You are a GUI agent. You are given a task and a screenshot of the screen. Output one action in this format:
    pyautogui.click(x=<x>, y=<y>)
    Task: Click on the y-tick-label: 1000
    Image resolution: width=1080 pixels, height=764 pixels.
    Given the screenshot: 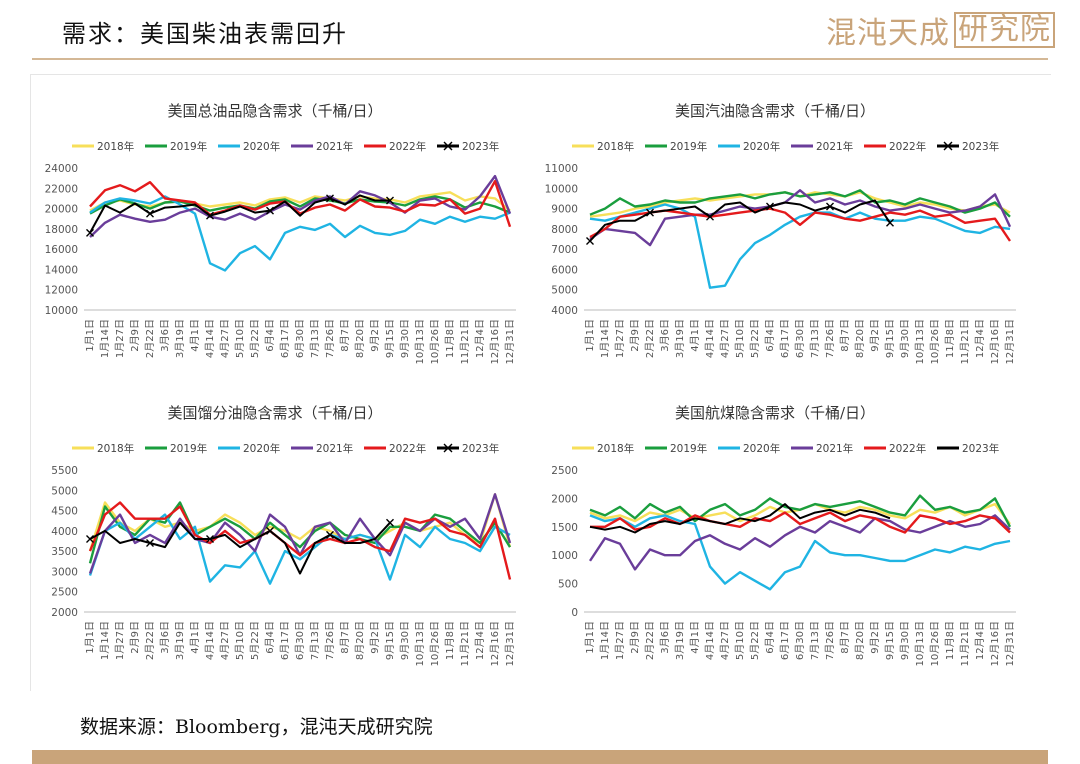 What is the action you would take?
    pyautogui.click(x=564, y=556)
    